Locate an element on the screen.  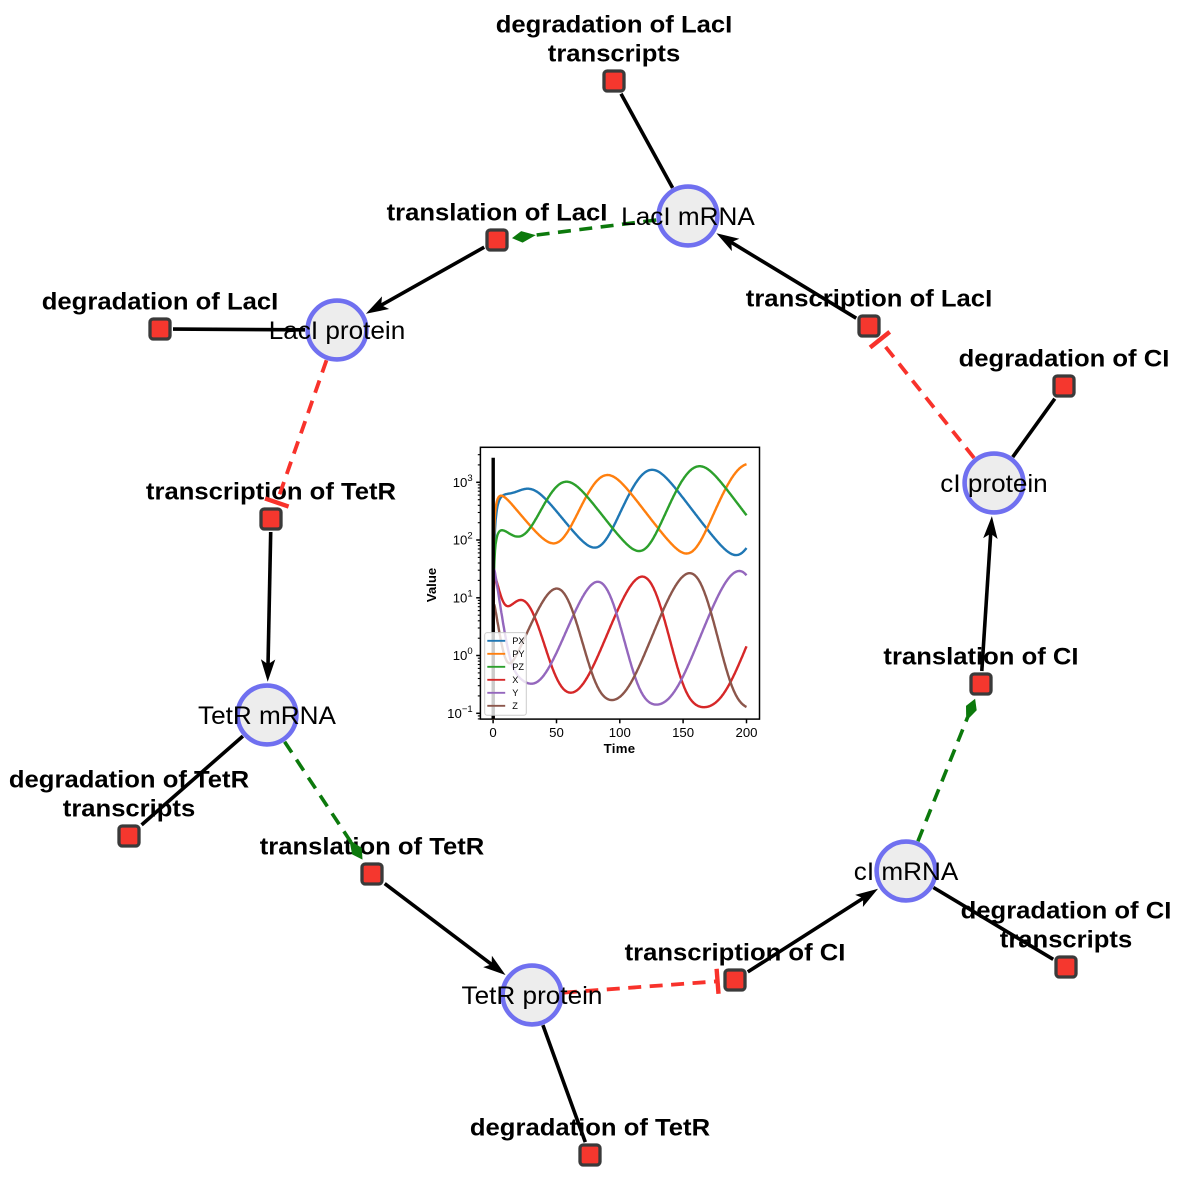
svg-text: cI mRNA is located at coordinates (906, 872).